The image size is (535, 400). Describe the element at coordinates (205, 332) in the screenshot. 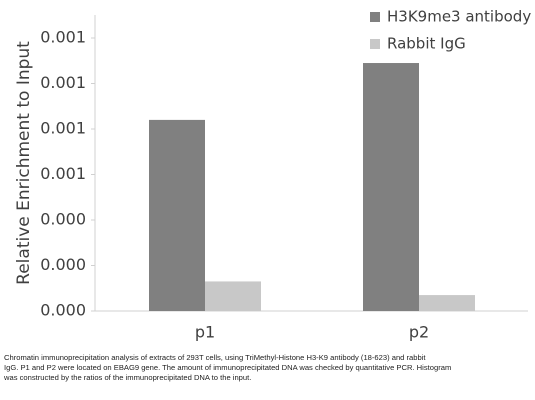

I see `x-tick-label: p1` at that location.